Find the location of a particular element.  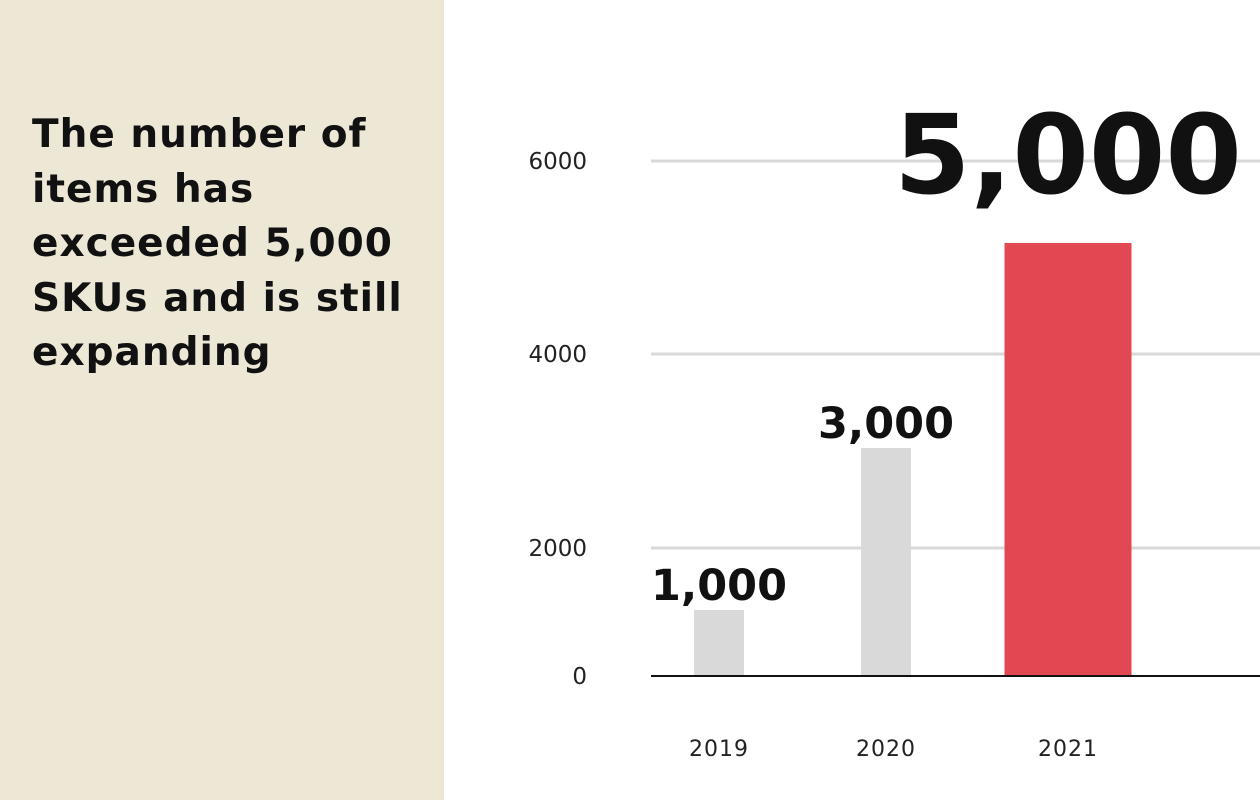

data-label-2019: 1,000 is located at coordinates (719, 586).